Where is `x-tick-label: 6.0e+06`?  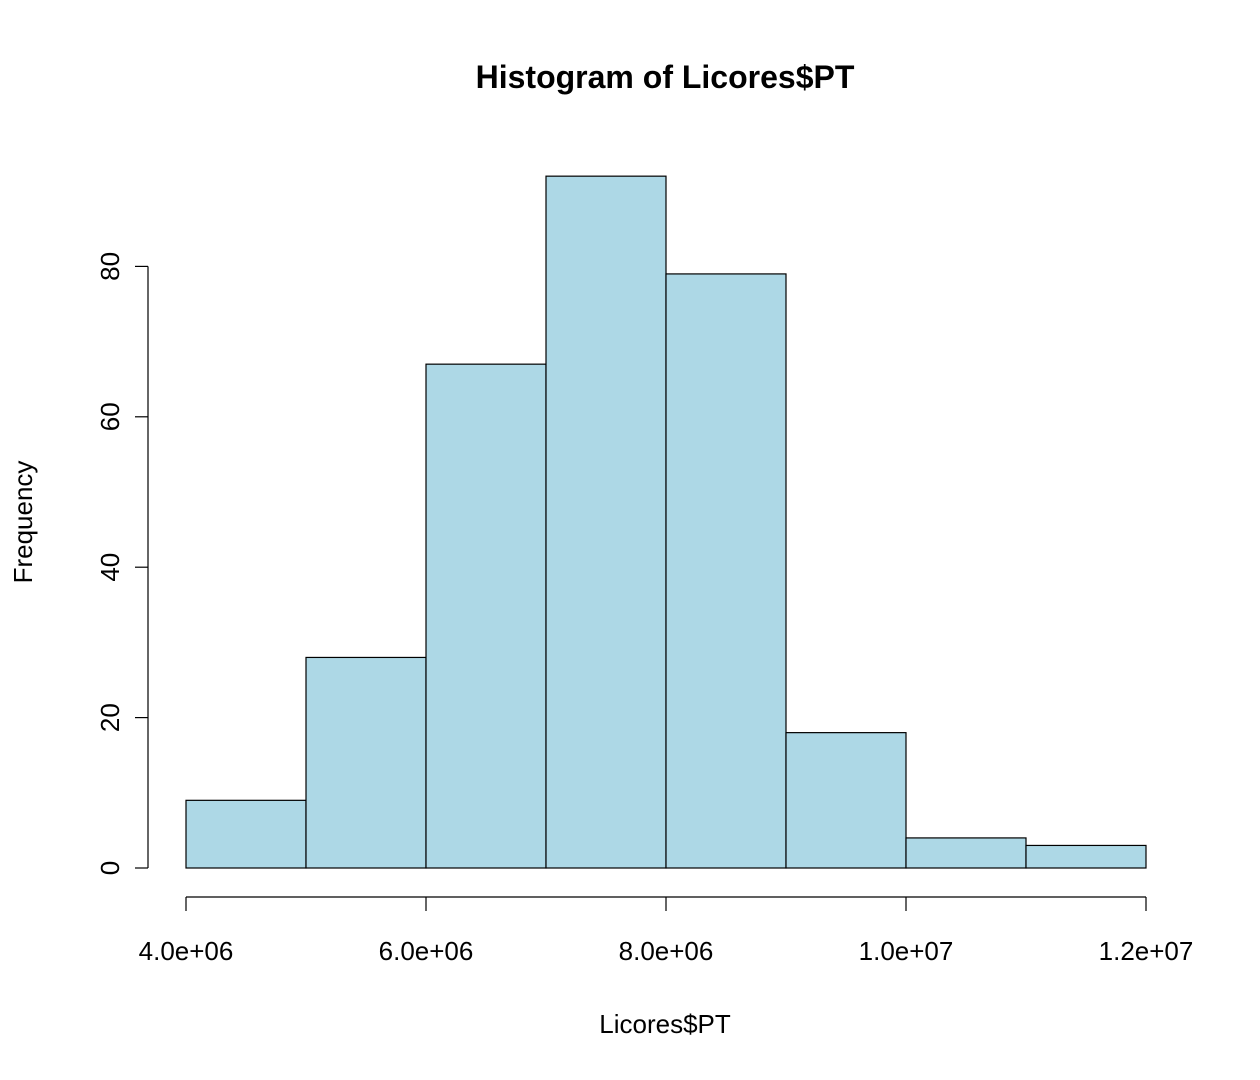
x-tick-label: 6.0e+06 is located at coordinates (426, 951).